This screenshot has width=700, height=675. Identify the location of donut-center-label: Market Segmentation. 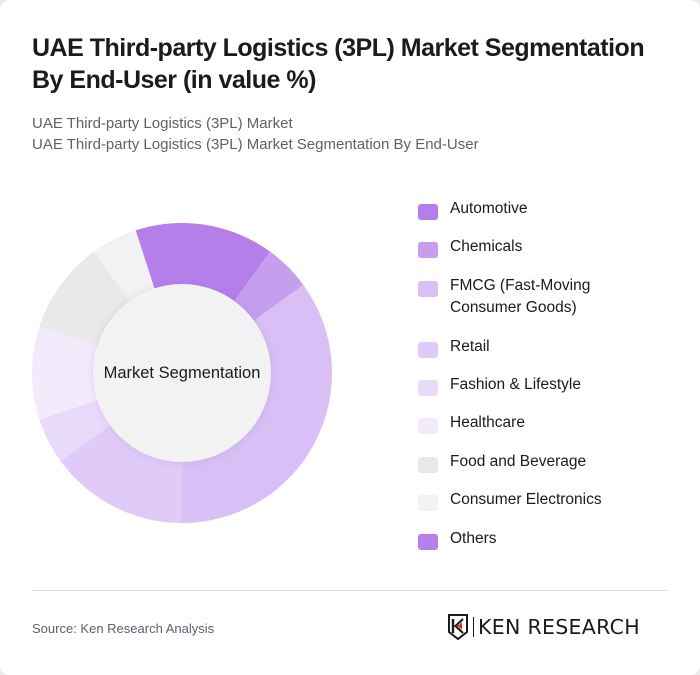
(182, 373).